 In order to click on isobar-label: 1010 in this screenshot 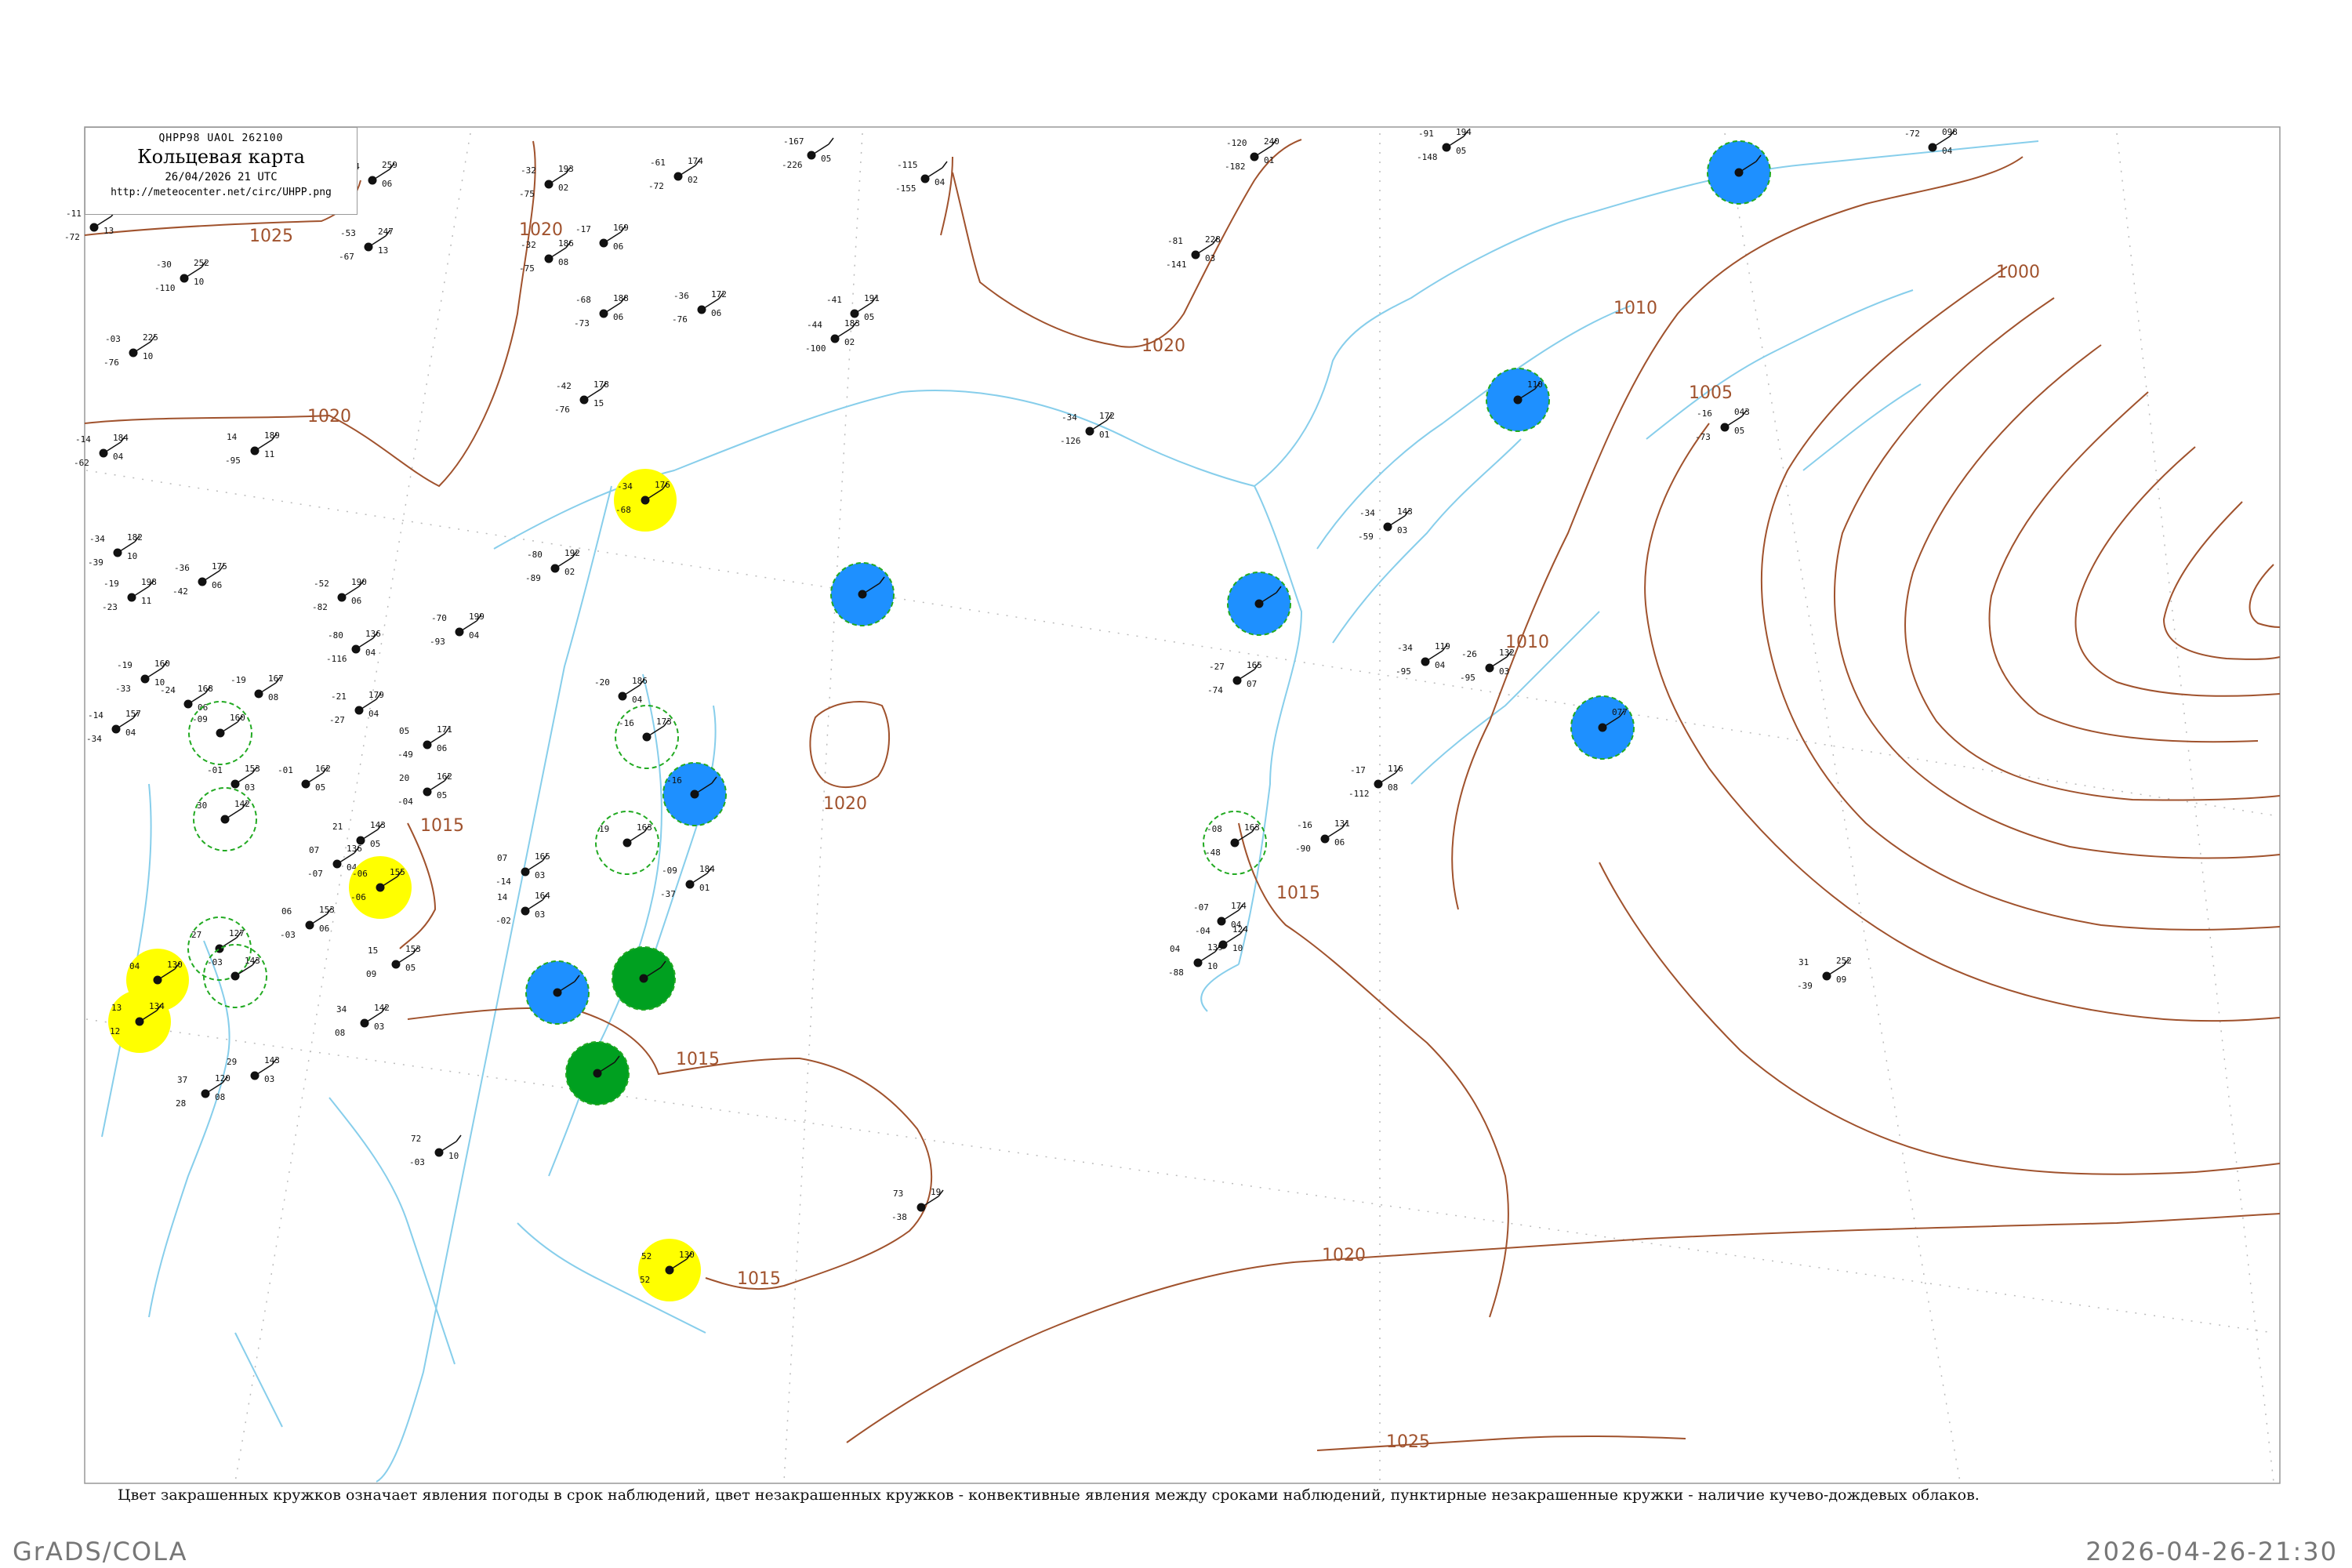, I will do `click(1635, 308)`.